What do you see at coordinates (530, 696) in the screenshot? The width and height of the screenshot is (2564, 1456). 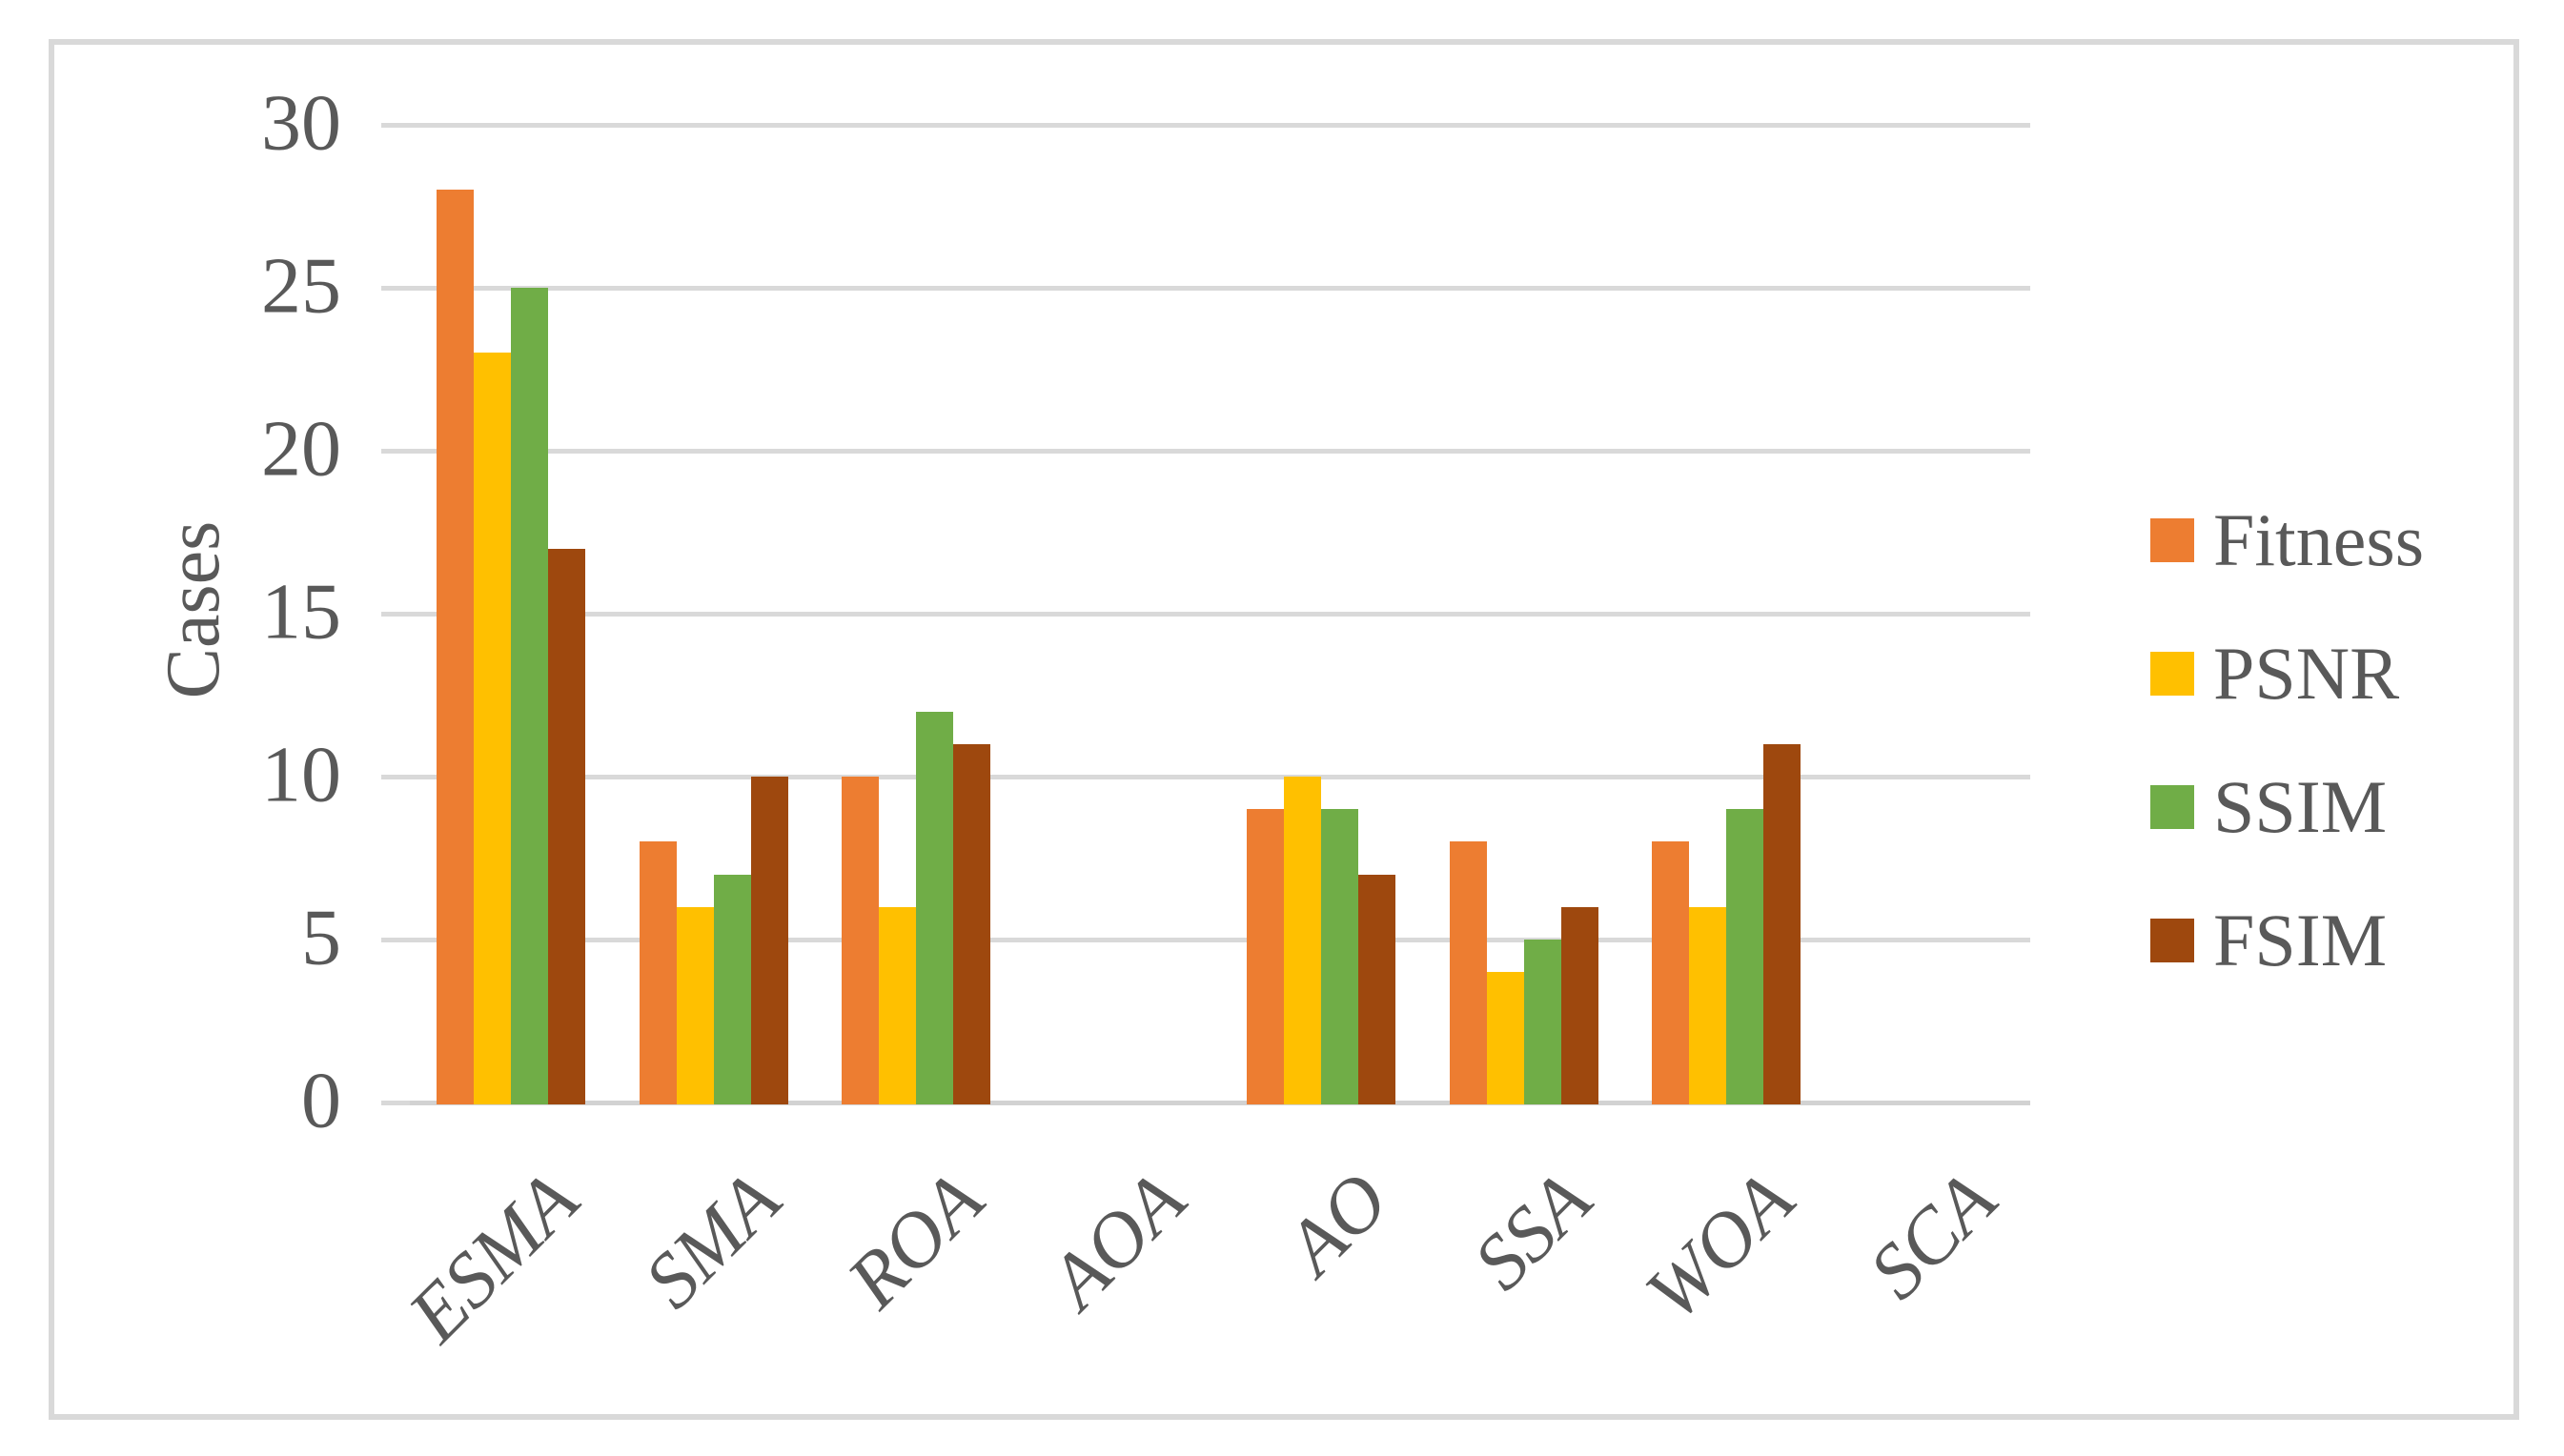 I see `bar-ssim-esma` at bounding box center [530, 696].